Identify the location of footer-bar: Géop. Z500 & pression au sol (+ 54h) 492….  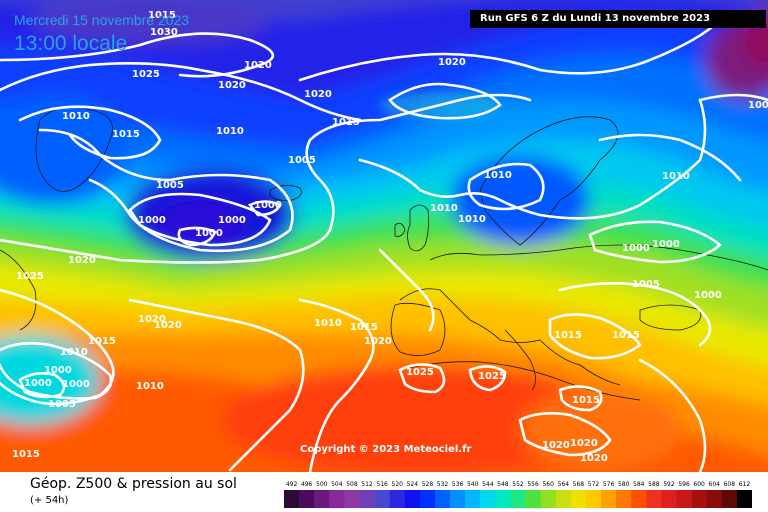
(384, 492).